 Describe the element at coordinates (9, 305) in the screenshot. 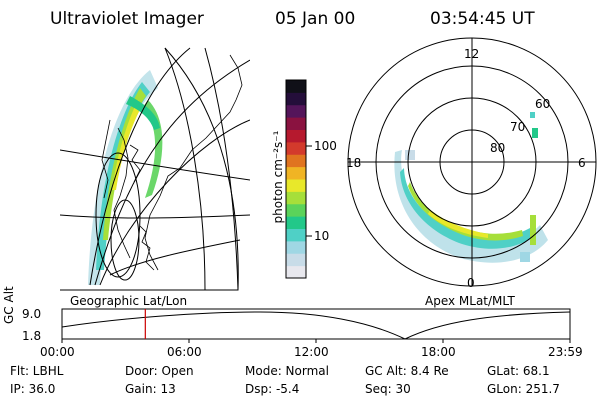

I see `timeline-axis-label: GC Alt` at that location.